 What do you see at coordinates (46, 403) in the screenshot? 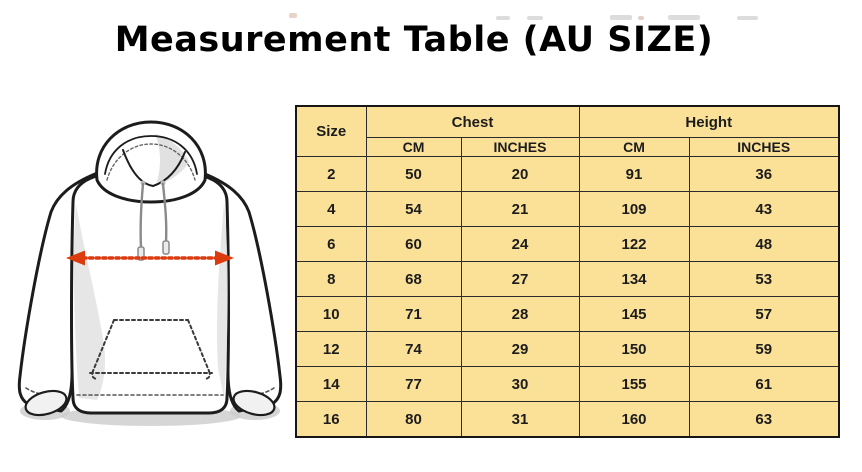
I see `left-cuff` at bounding box center [46, 403].